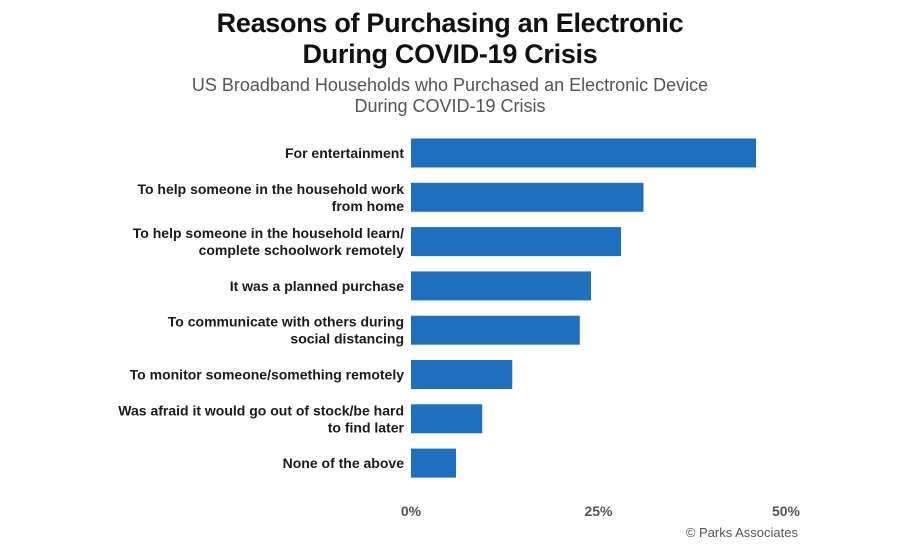 This screenshot has height=550, width=900. I want to click on category-label-6-line-1: To monitor someone/something remotely, so click(267, 375).